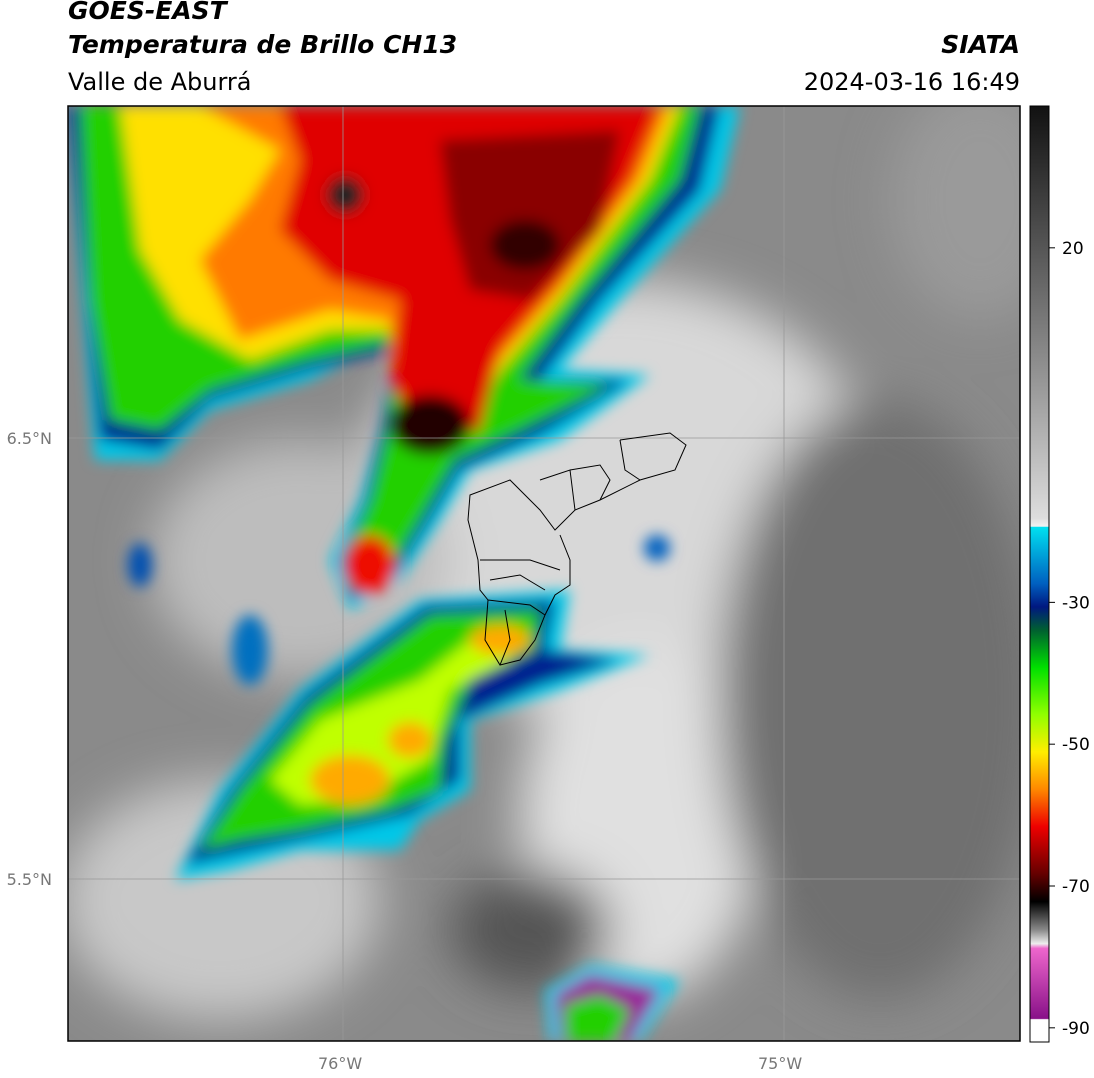  What do you see at coordinates (1076, 1029) in the screenshot?
I see `colorbar-tick-label: -90` at bounding box center [1076, 1029].